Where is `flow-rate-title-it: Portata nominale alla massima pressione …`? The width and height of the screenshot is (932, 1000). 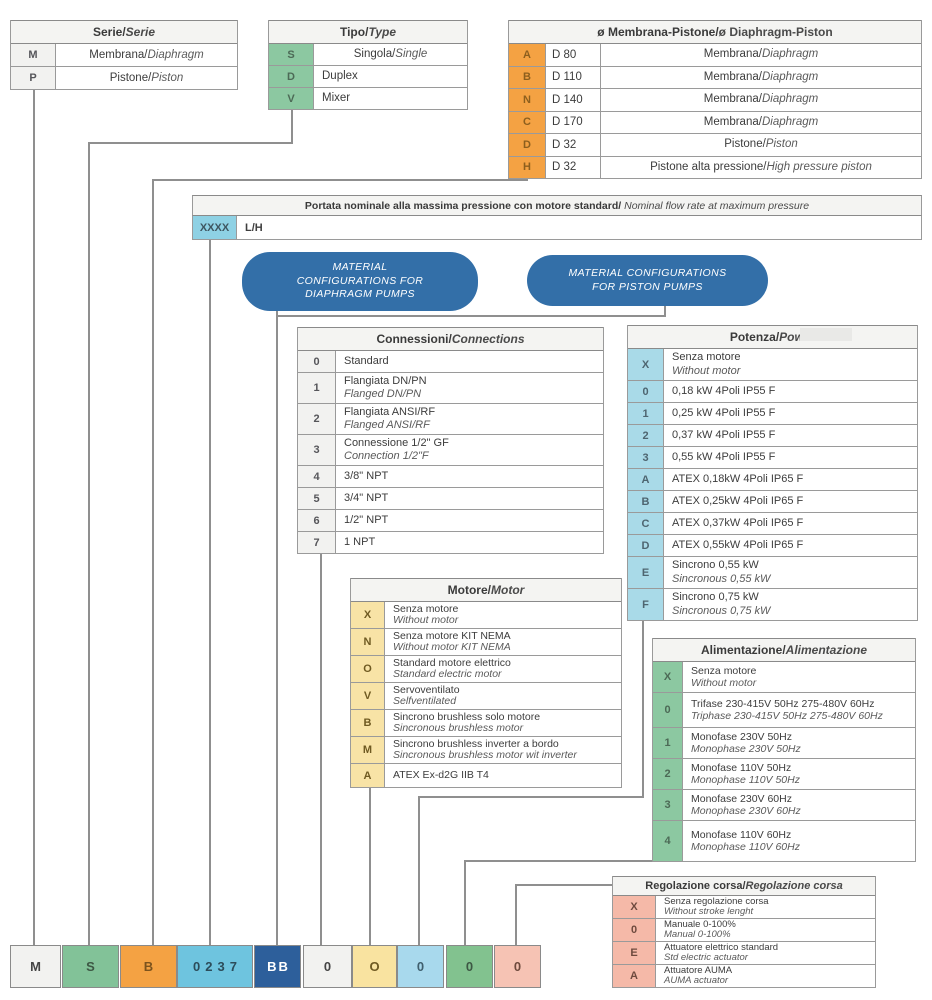 flow-rate-title-it: Portata nominale alla massima pressione … is located at coordinates (463, 205).